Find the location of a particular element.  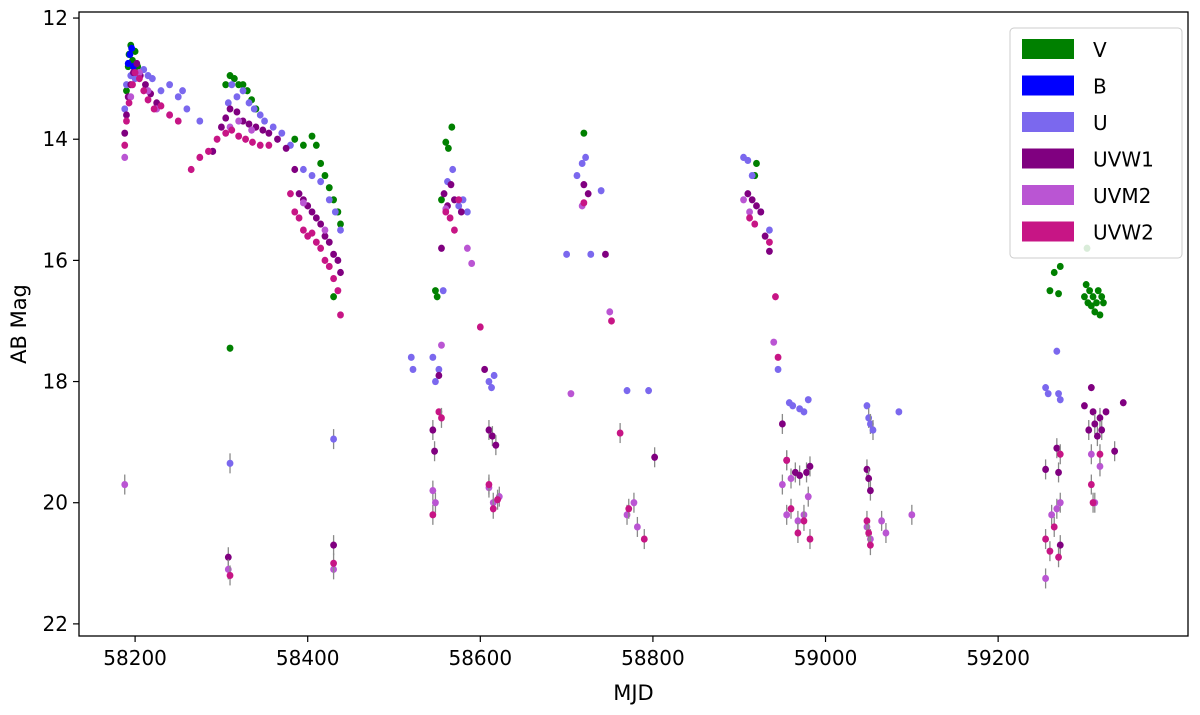

x-tick-label: 59200 is located at coordinates (998, 658).